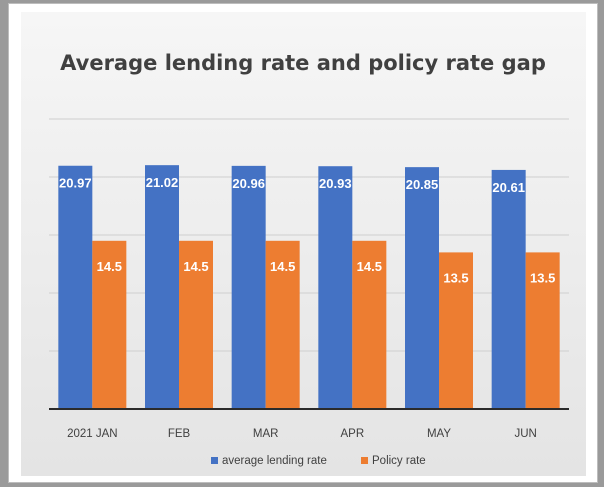 This screenshot has height=487, width=604. Describe the element at coordinates (179, 434) in the screenshot. I see `x-tick-label: FEB` at that location.